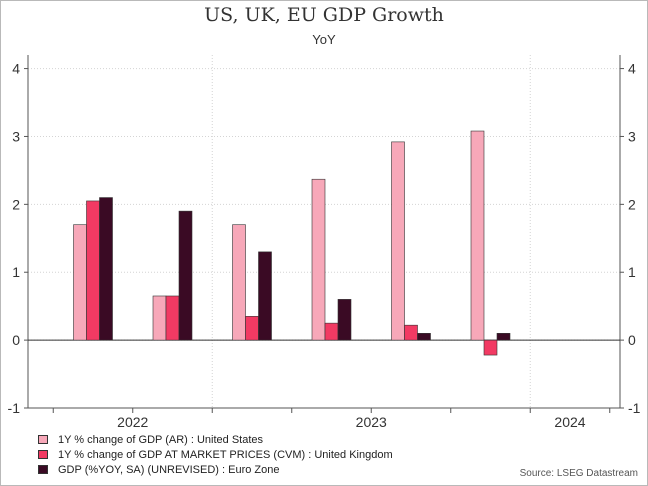  I want to click on y-tick-label-right: 4, so click(632, 69).